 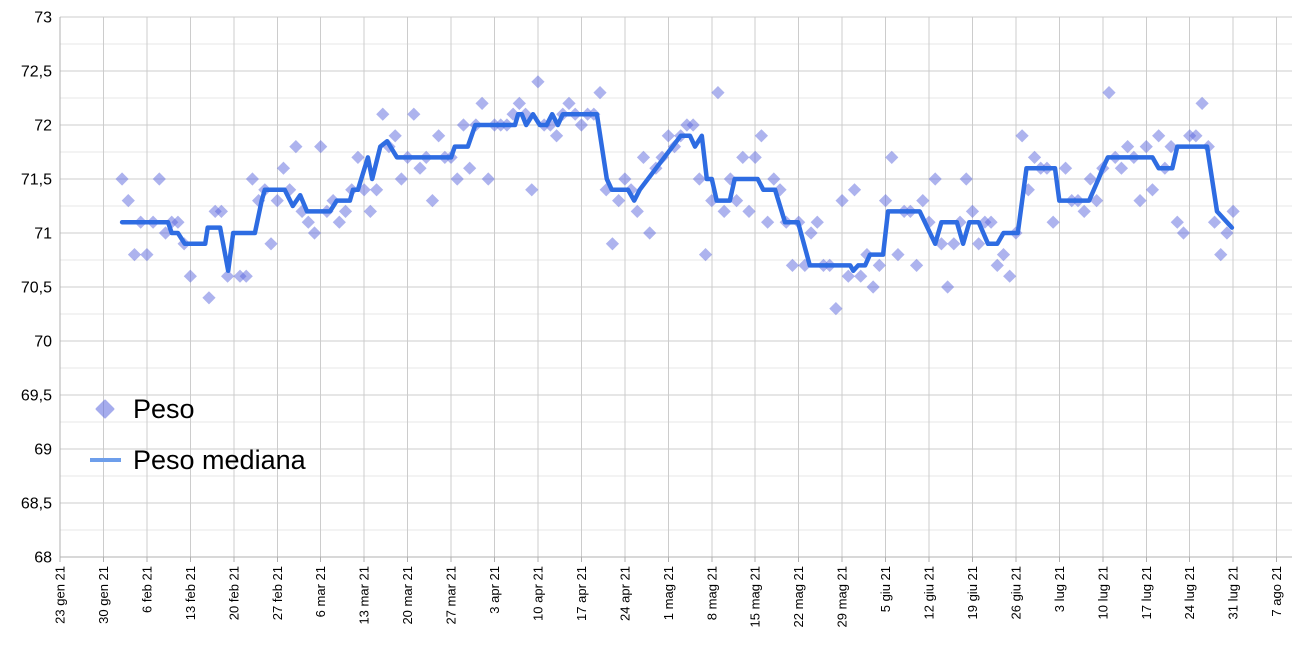 What do you see at coordinates (842, 596) in the screenshot?
I see `x-tick-label: 29 mag 21` at bounding box center [842, 596].